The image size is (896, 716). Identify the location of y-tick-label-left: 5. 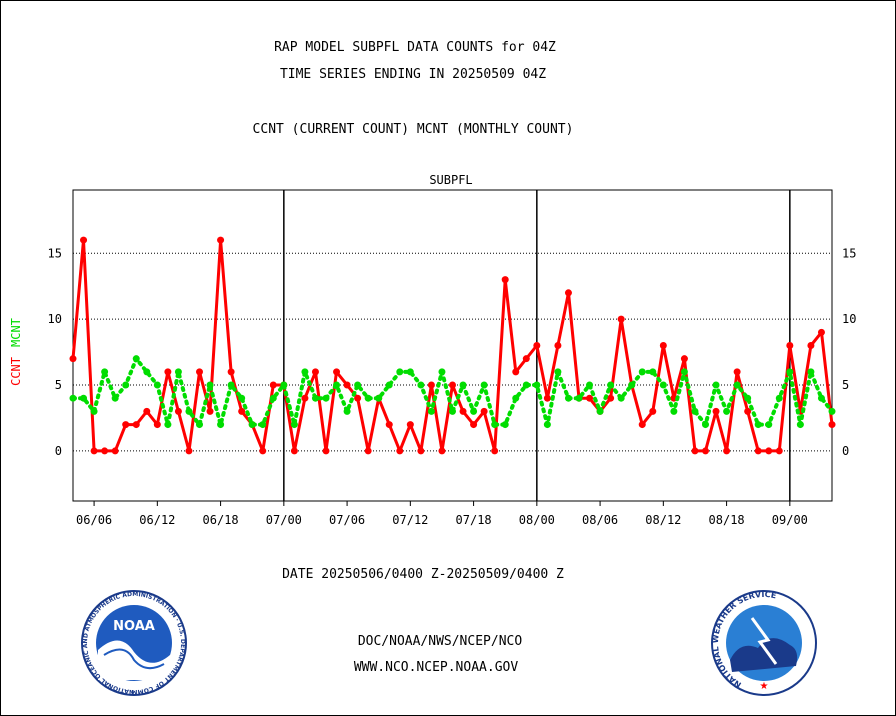
(58, 385).